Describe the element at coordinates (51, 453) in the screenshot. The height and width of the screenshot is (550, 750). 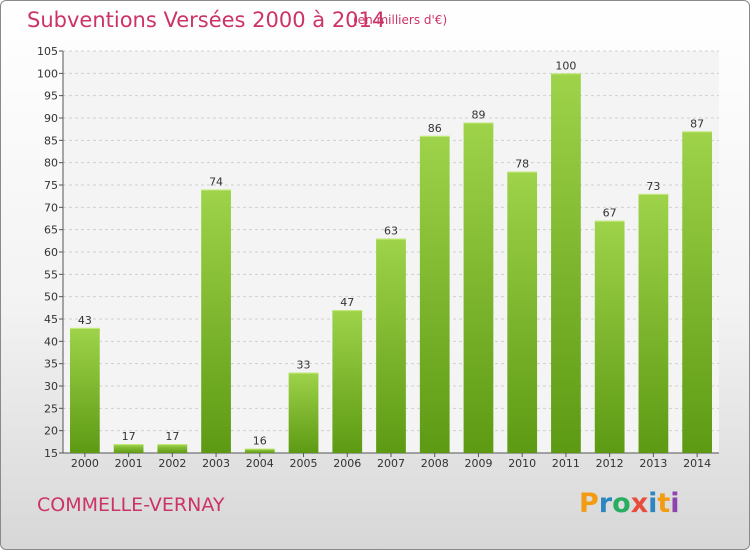
I see `y-tick-label: 15` at that location.